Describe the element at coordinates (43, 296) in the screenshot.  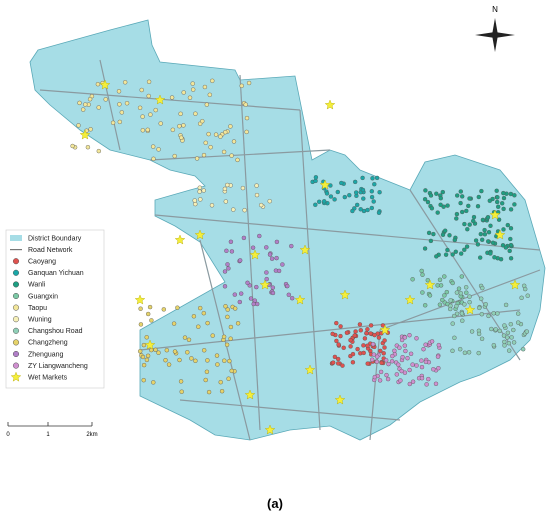
I see `legend-label: Guangxin` at that location.